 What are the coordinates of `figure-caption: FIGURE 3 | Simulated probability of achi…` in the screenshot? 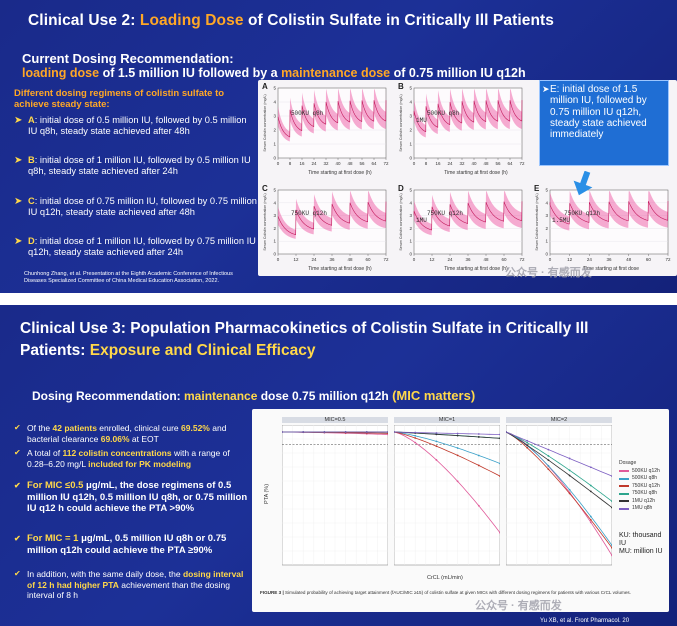 It's located at (462, 593).